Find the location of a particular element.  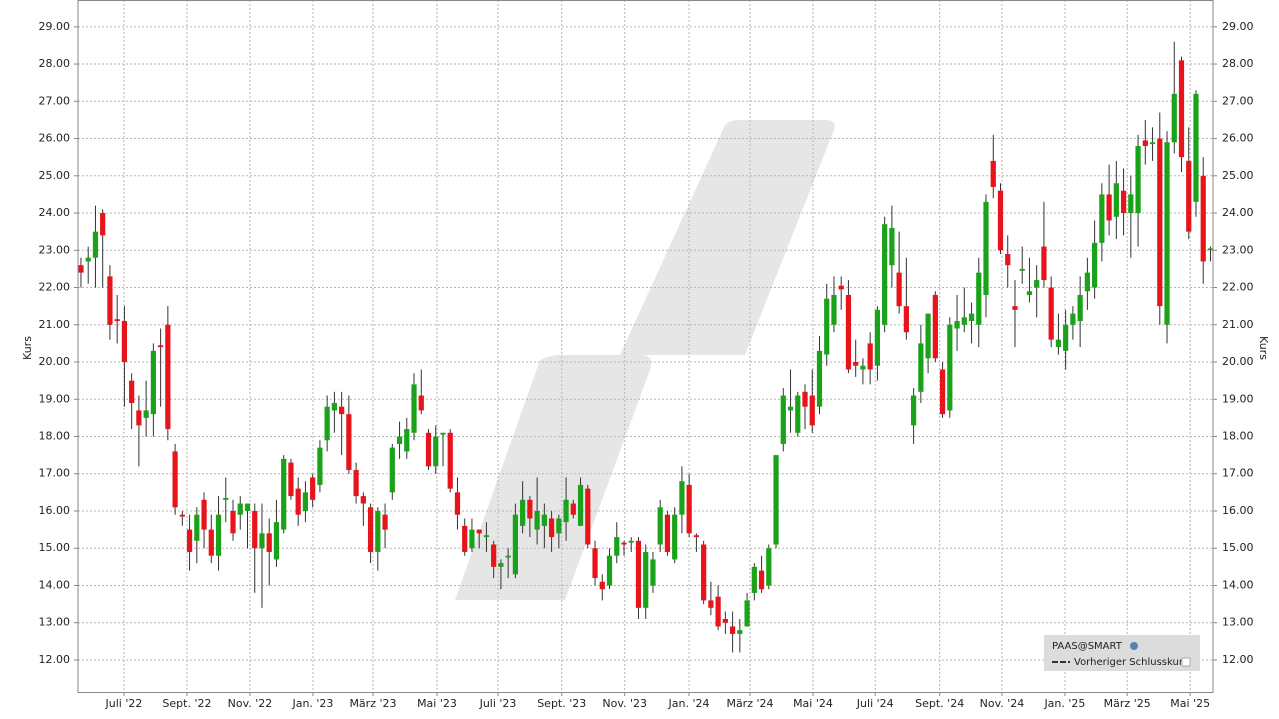

x-tick-label: Nov. '23 is located at coordinates (624, 703).